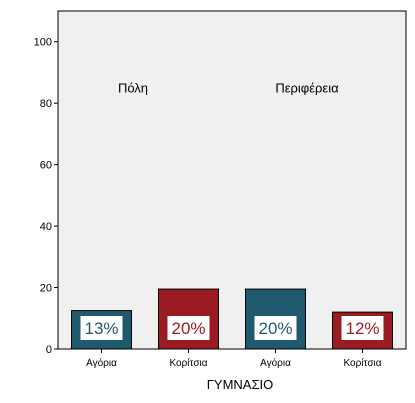  What do you see at coordinates (228, 87) in the screenshot?
I see `group-labels: Πόλη Περιφέρεια` at bounding box center [228, 87].